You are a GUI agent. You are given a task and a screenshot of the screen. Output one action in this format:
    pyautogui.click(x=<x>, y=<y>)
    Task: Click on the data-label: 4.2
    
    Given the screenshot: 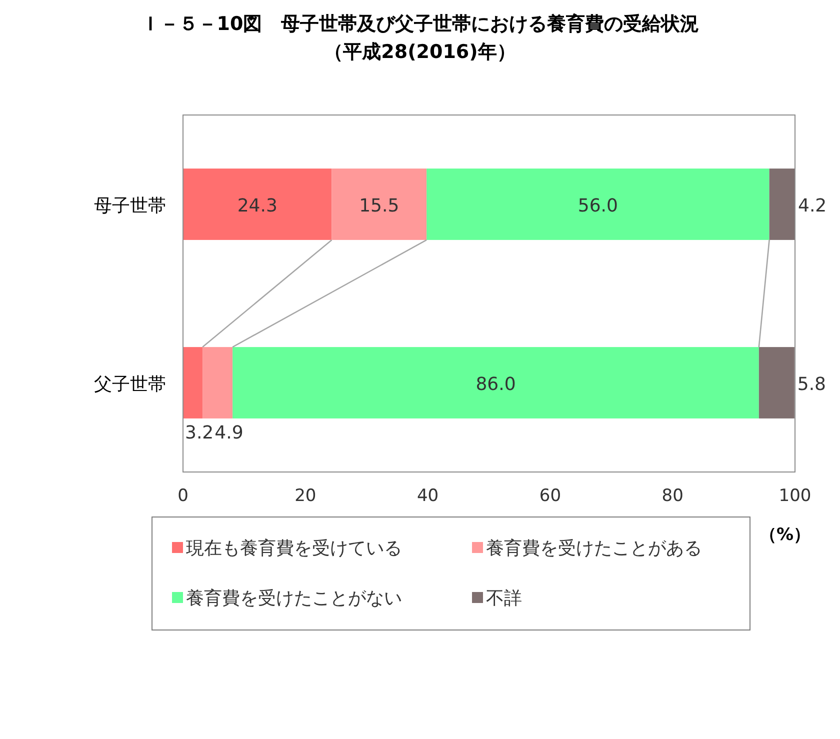 What is the action you would take?
    pyautogui.click(x=812, y=205)
    